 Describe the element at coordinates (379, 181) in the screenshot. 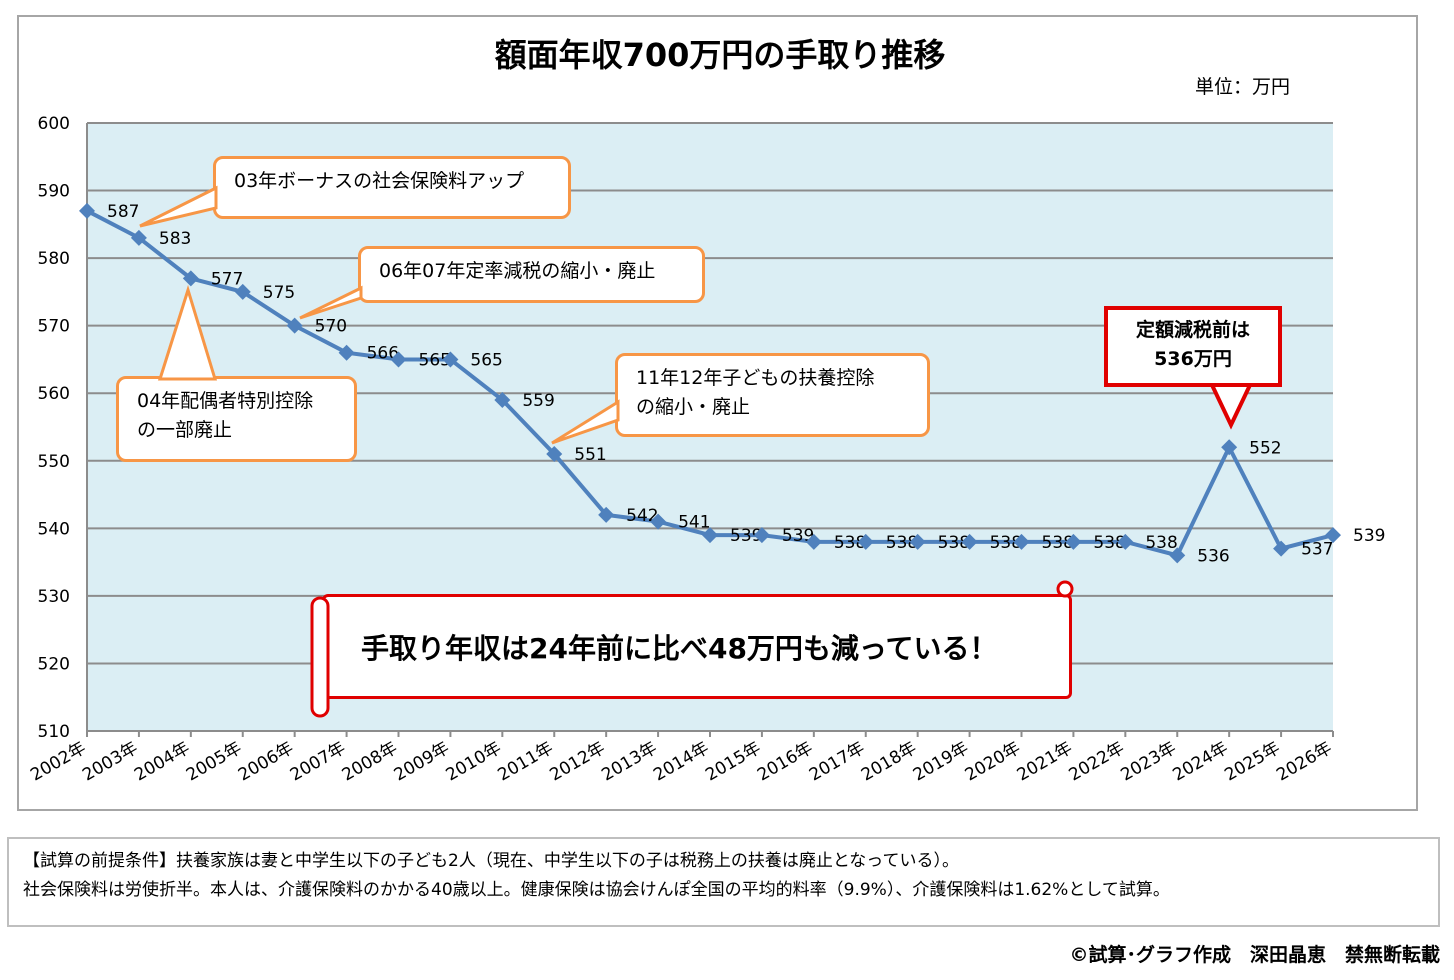

I see `annotation-text: 03年ボーナスの社会保険料アップ` at that location.